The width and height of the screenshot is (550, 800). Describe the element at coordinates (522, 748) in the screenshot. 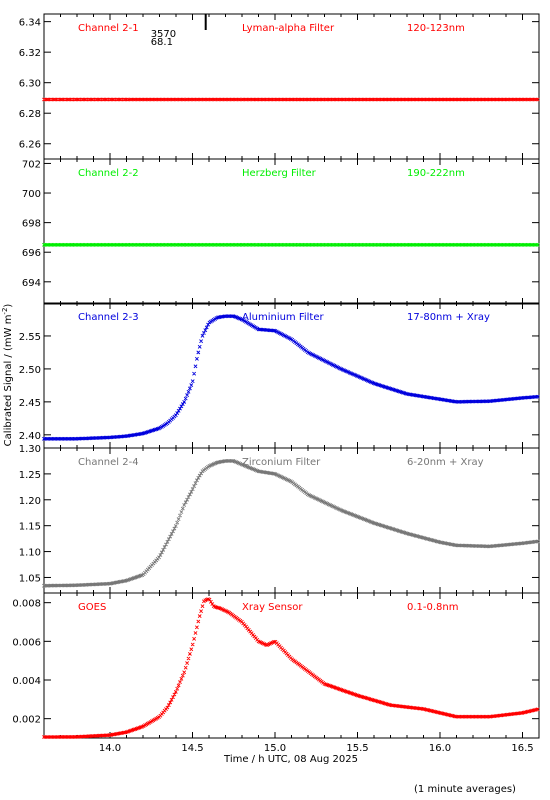

I see `x-tick-label: 16.5` at that location.